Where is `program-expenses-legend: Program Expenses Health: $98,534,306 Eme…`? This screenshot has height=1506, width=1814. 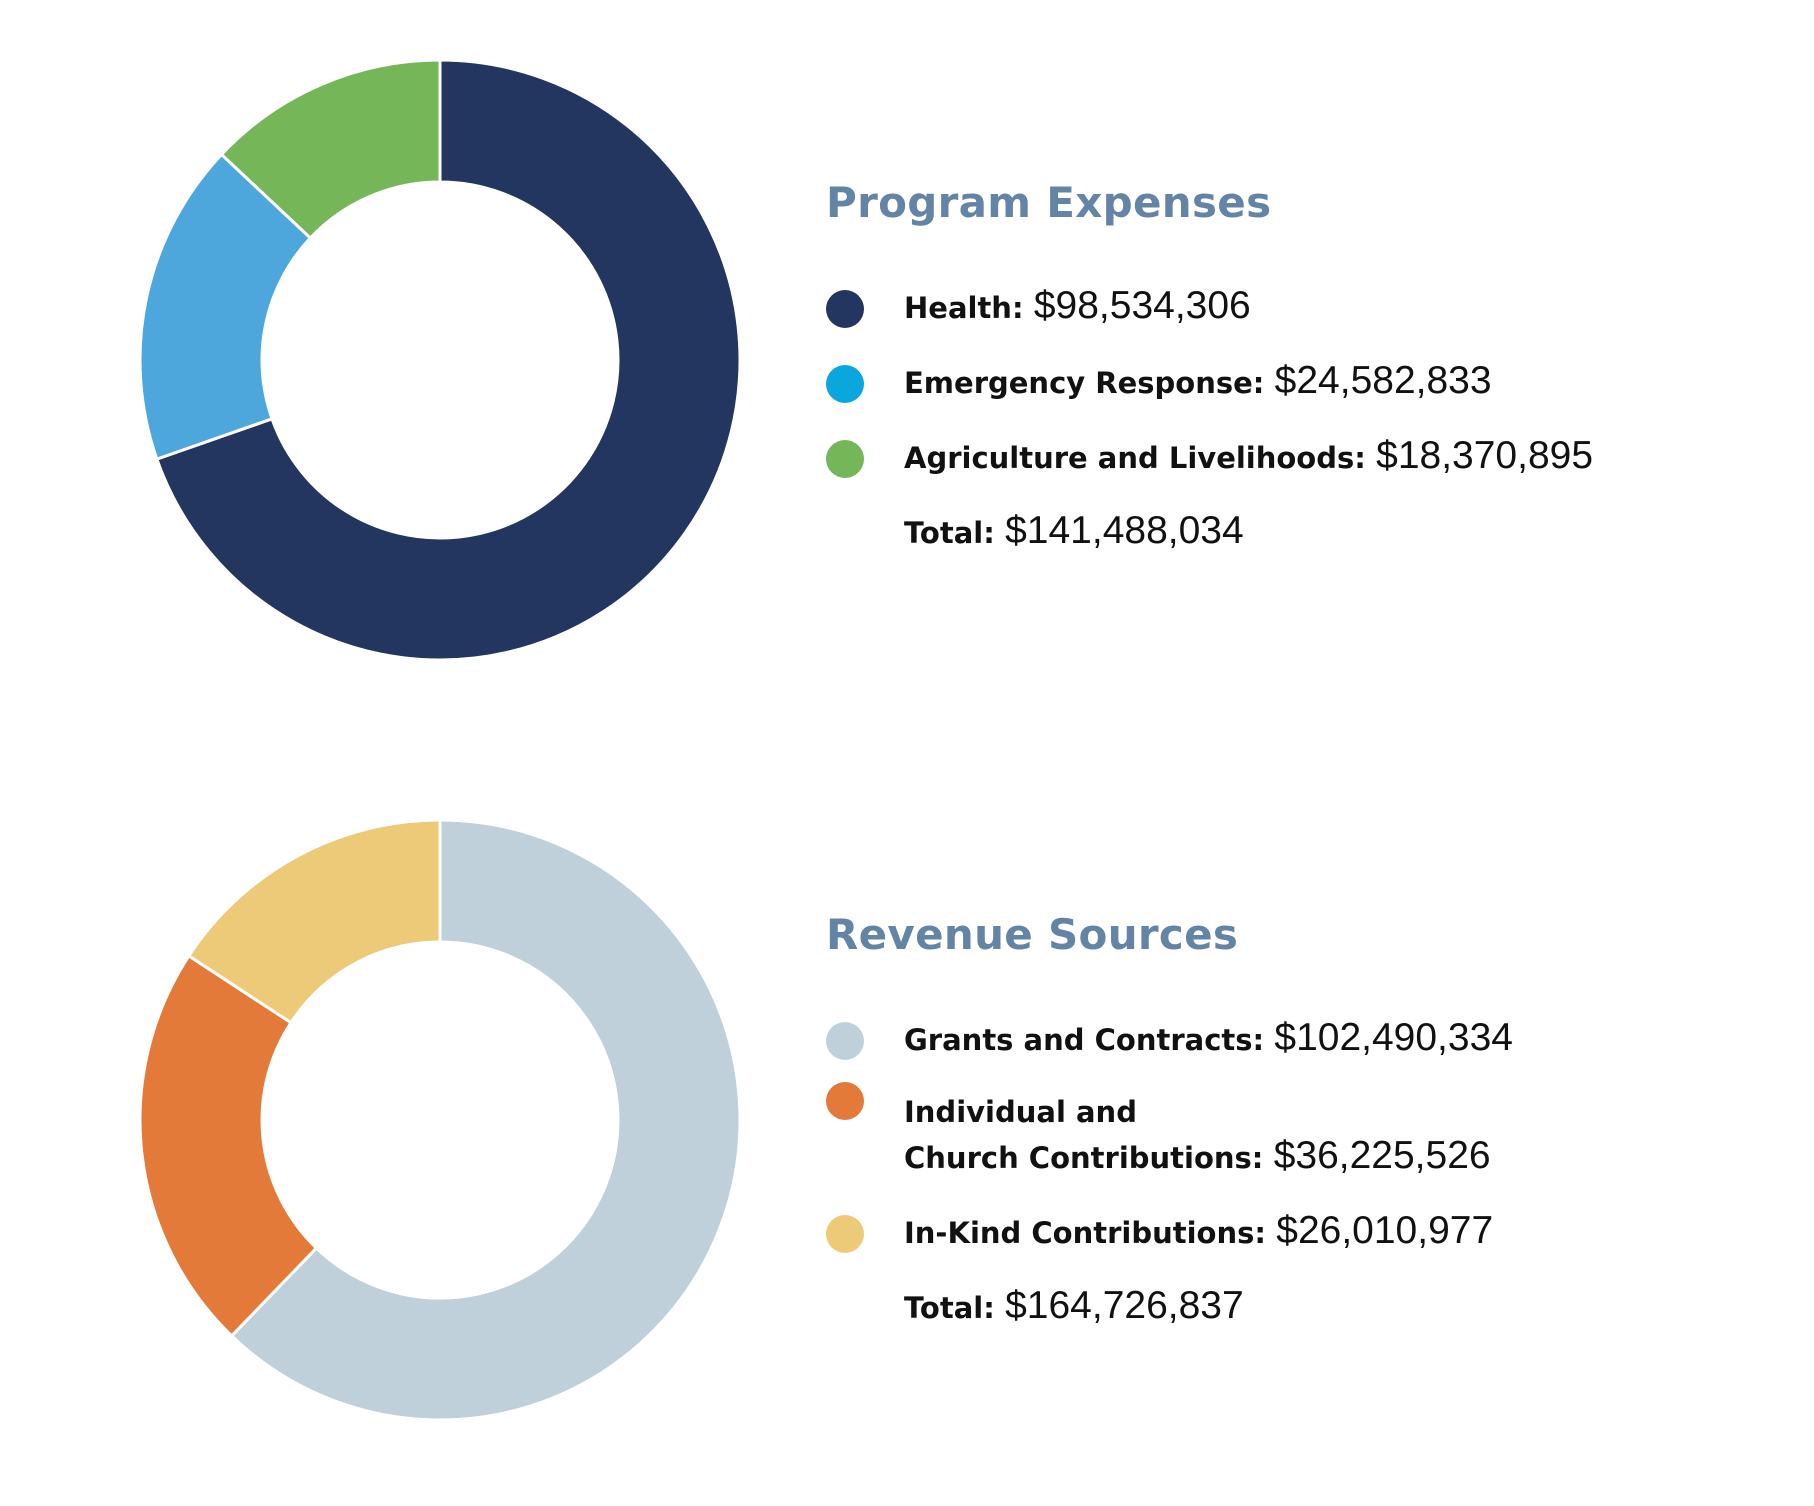
program-expenses-legend: Program Expenses Health: $98,534,306 Eme… is located at coordinates (1209, 366).